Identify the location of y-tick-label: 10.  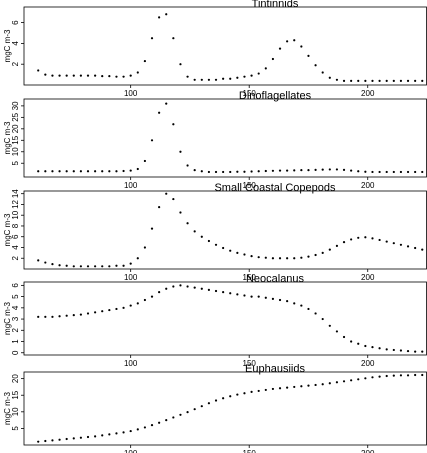
(15, 411).